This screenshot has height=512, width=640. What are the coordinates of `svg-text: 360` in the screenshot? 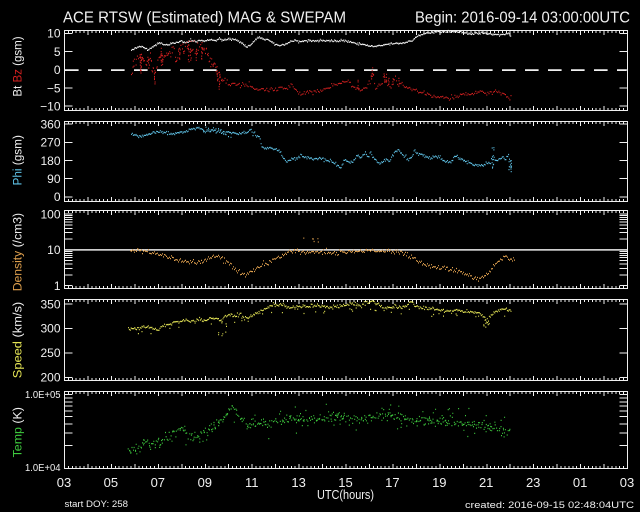 It's located at (50, 124).